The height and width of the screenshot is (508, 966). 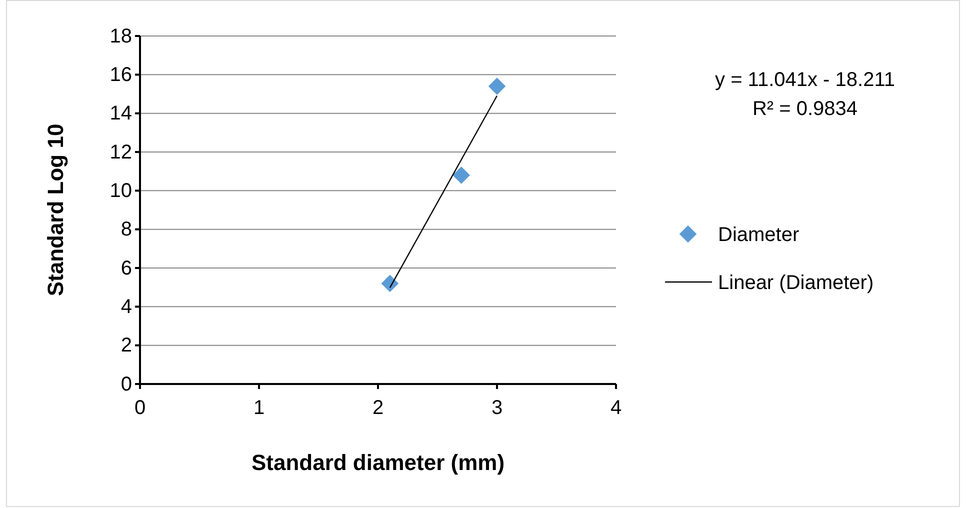 I want to click on x-tick-label: 0, so click(x=140, y=408).